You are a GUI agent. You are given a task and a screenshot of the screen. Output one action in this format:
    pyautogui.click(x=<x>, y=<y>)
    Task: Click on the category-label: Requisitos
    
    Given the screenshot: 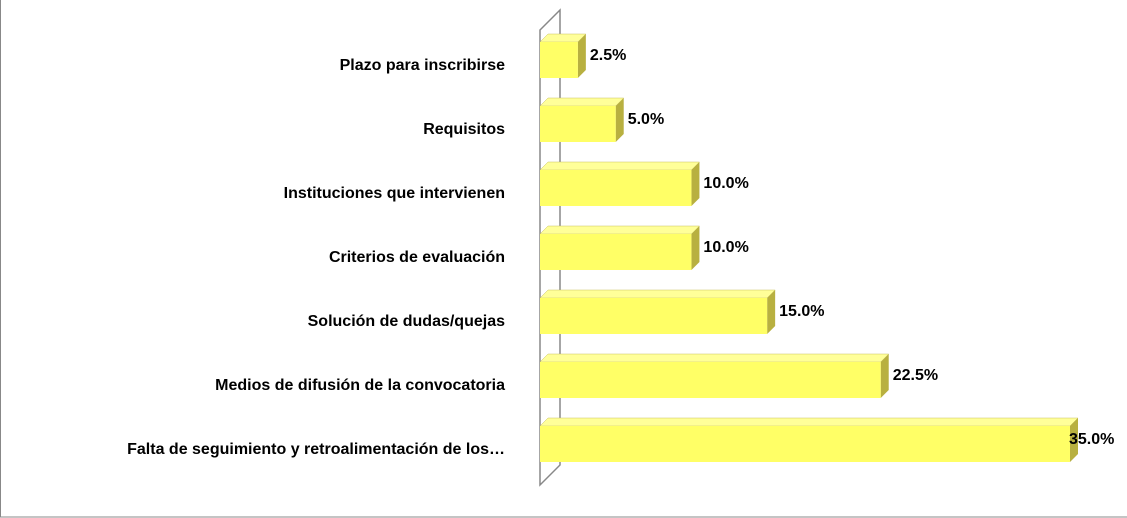 What is the action you would take?
    pyautogui.click(x=464, y=129)
    